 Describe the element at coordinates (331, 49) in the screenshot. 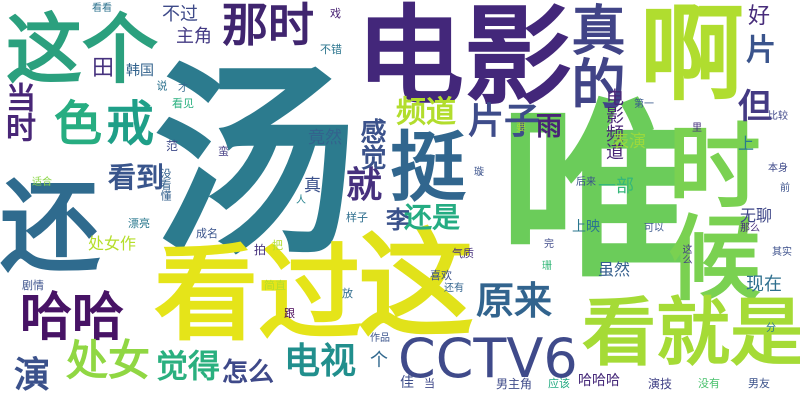

I see `word-bucuo: 不错` at that location.